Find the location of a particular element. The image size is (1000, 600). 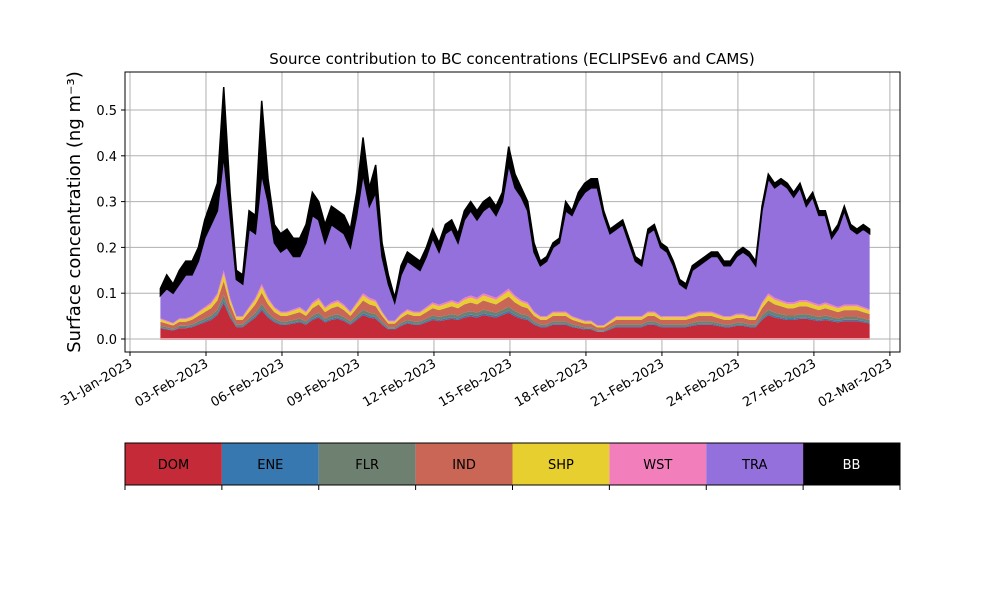

x-tick-label: 31-Jan-2023 is located at coordinates (96, 382).